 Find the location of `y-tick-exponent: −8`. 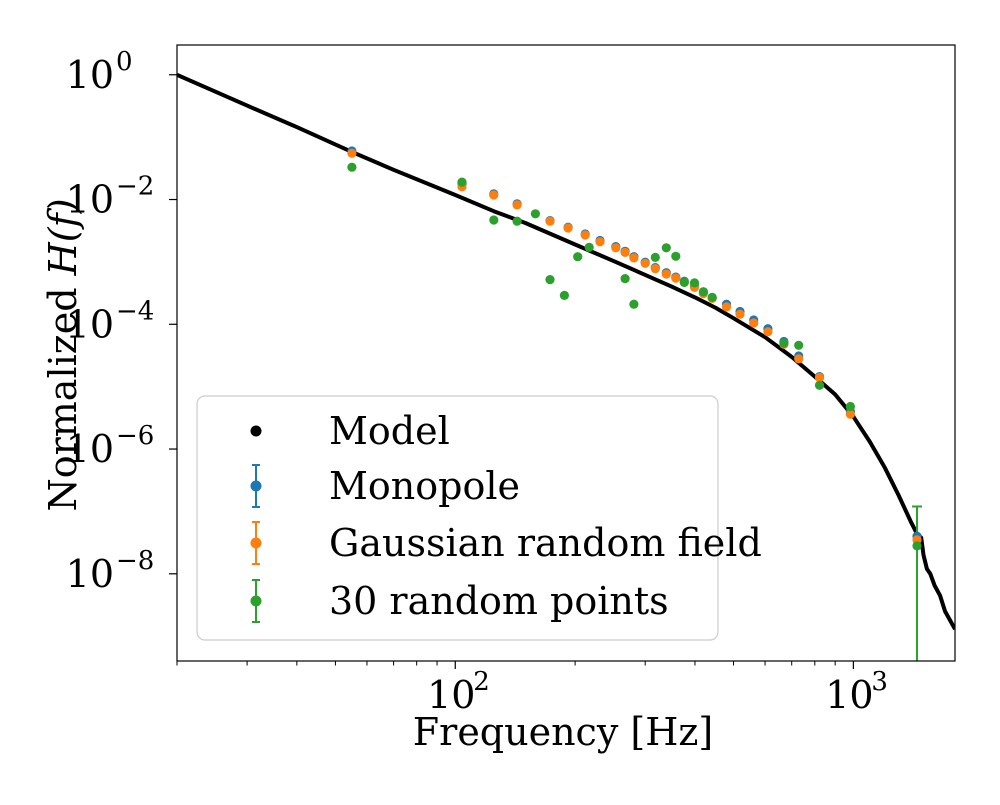

y-tick-exponent: −8 is located at coordinates (135, 561).